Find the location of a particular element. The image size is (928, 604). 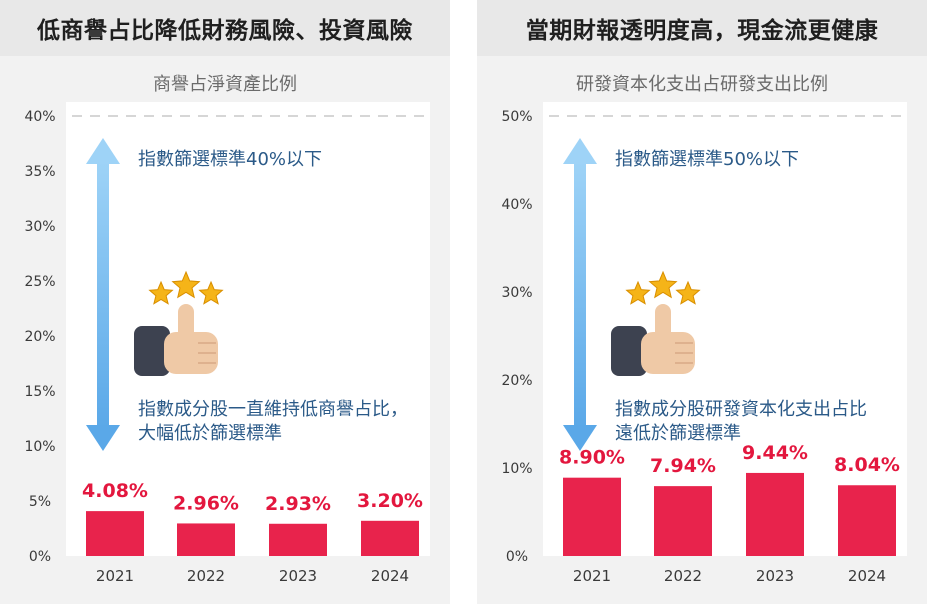

left-panel-title: 低商譽占比降低財務風險、投資風險 is located at coordinates (225, 31).